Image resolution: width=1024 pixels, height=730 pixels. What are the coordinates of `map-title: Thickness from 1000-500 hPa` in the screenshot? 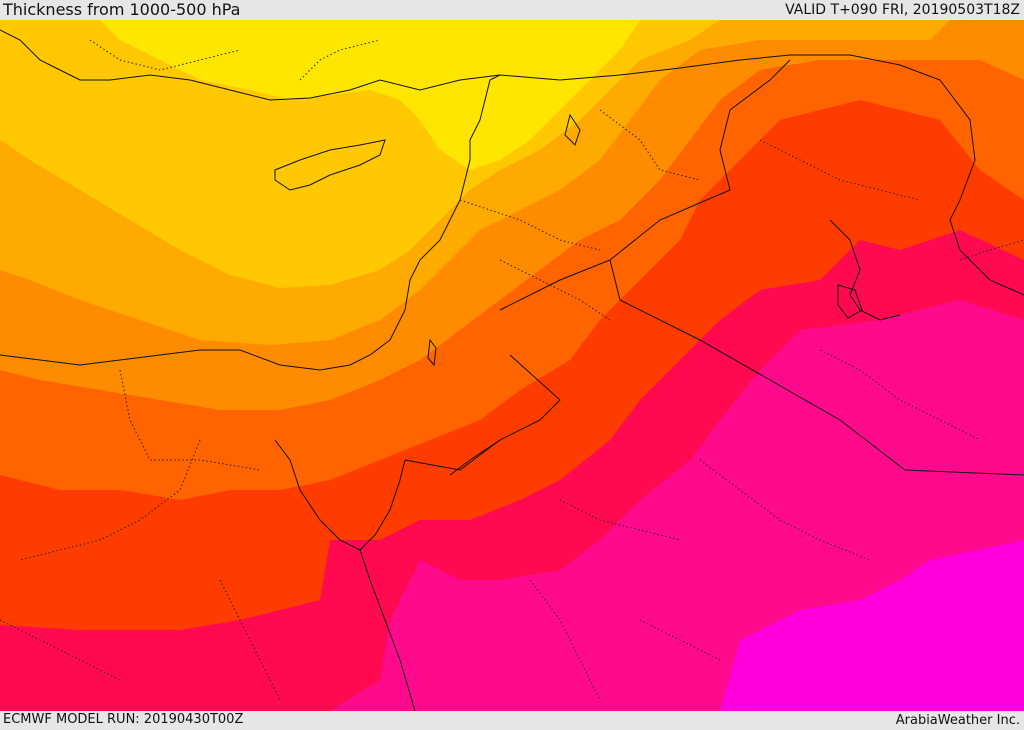 It's located at (122, 9).